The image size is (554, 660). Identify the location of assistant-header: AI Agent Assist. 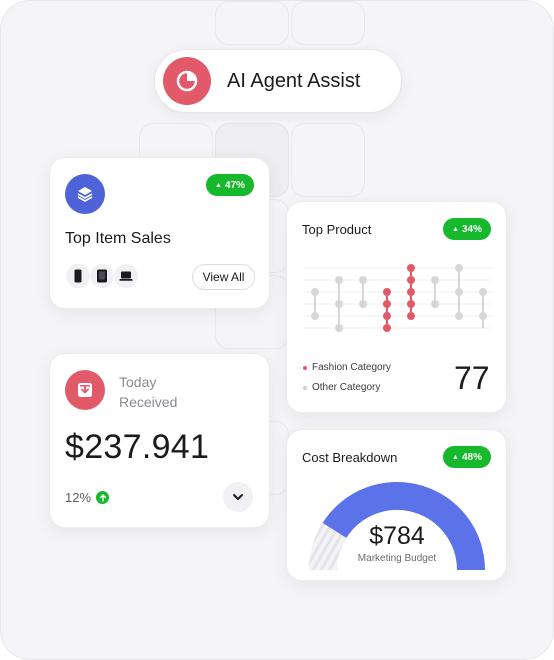
(278, 81).